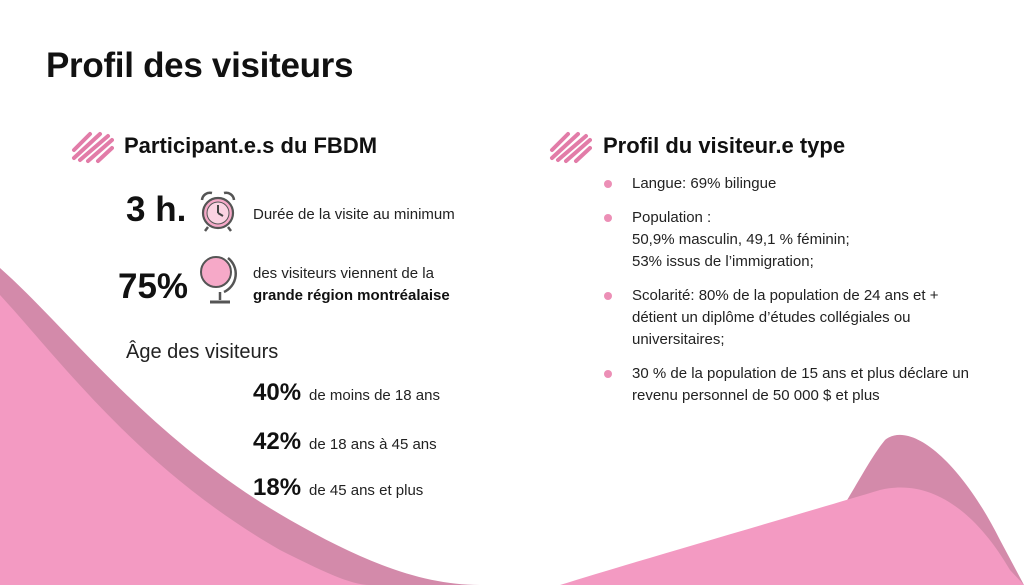 The height and width of the screenshot is (585, 1024). Describe the element at coordinates (723, 261) in the screenshot. I see `list-item-line: 53% issus de l’immigration;` at that location.